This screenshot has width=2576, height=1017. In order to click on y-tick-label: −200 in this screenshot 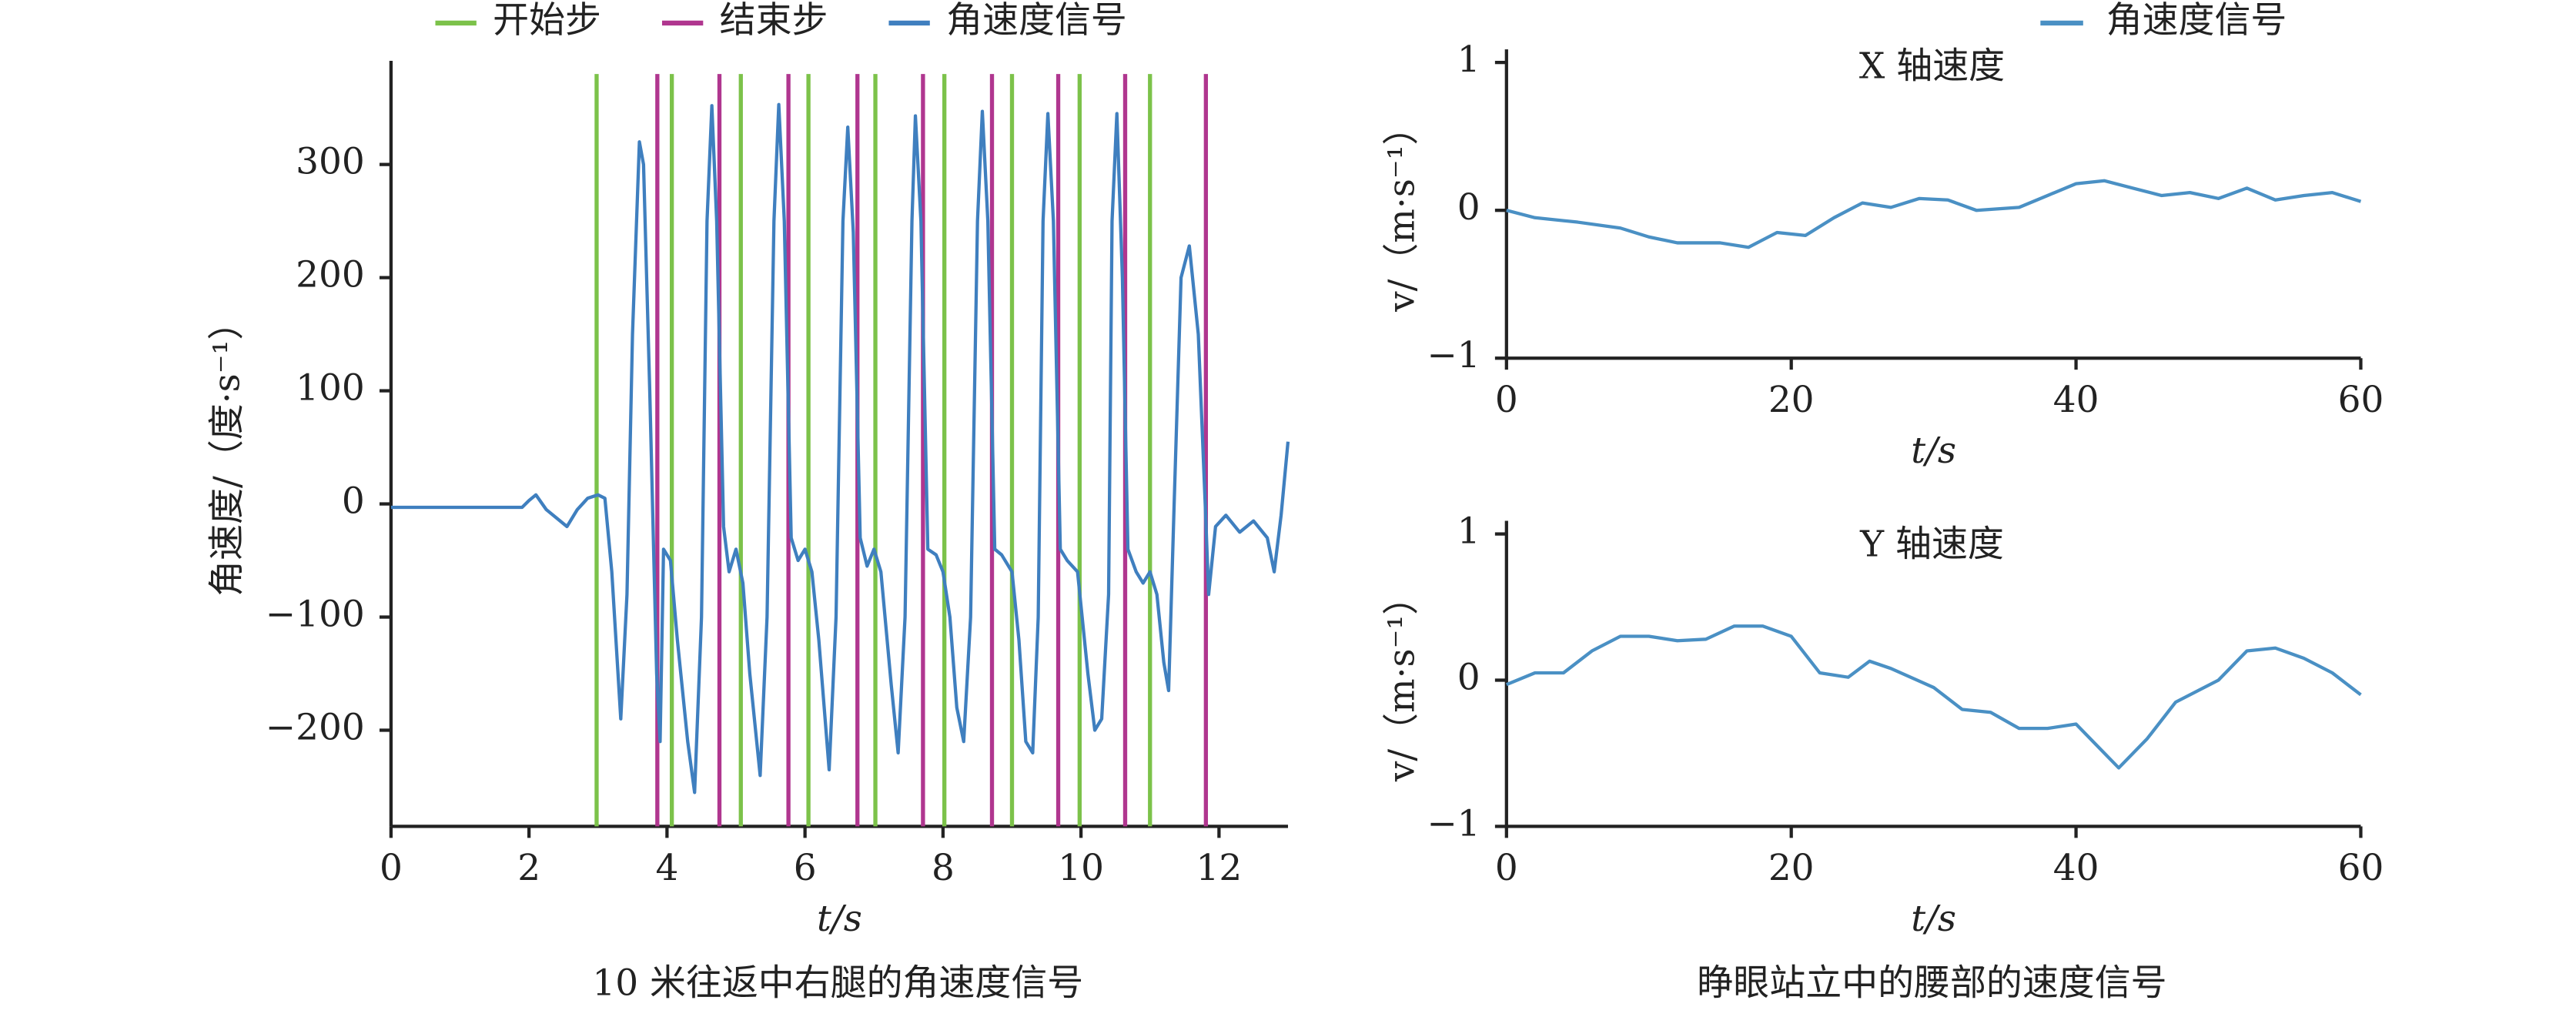, I will do `click(315, 727)`.